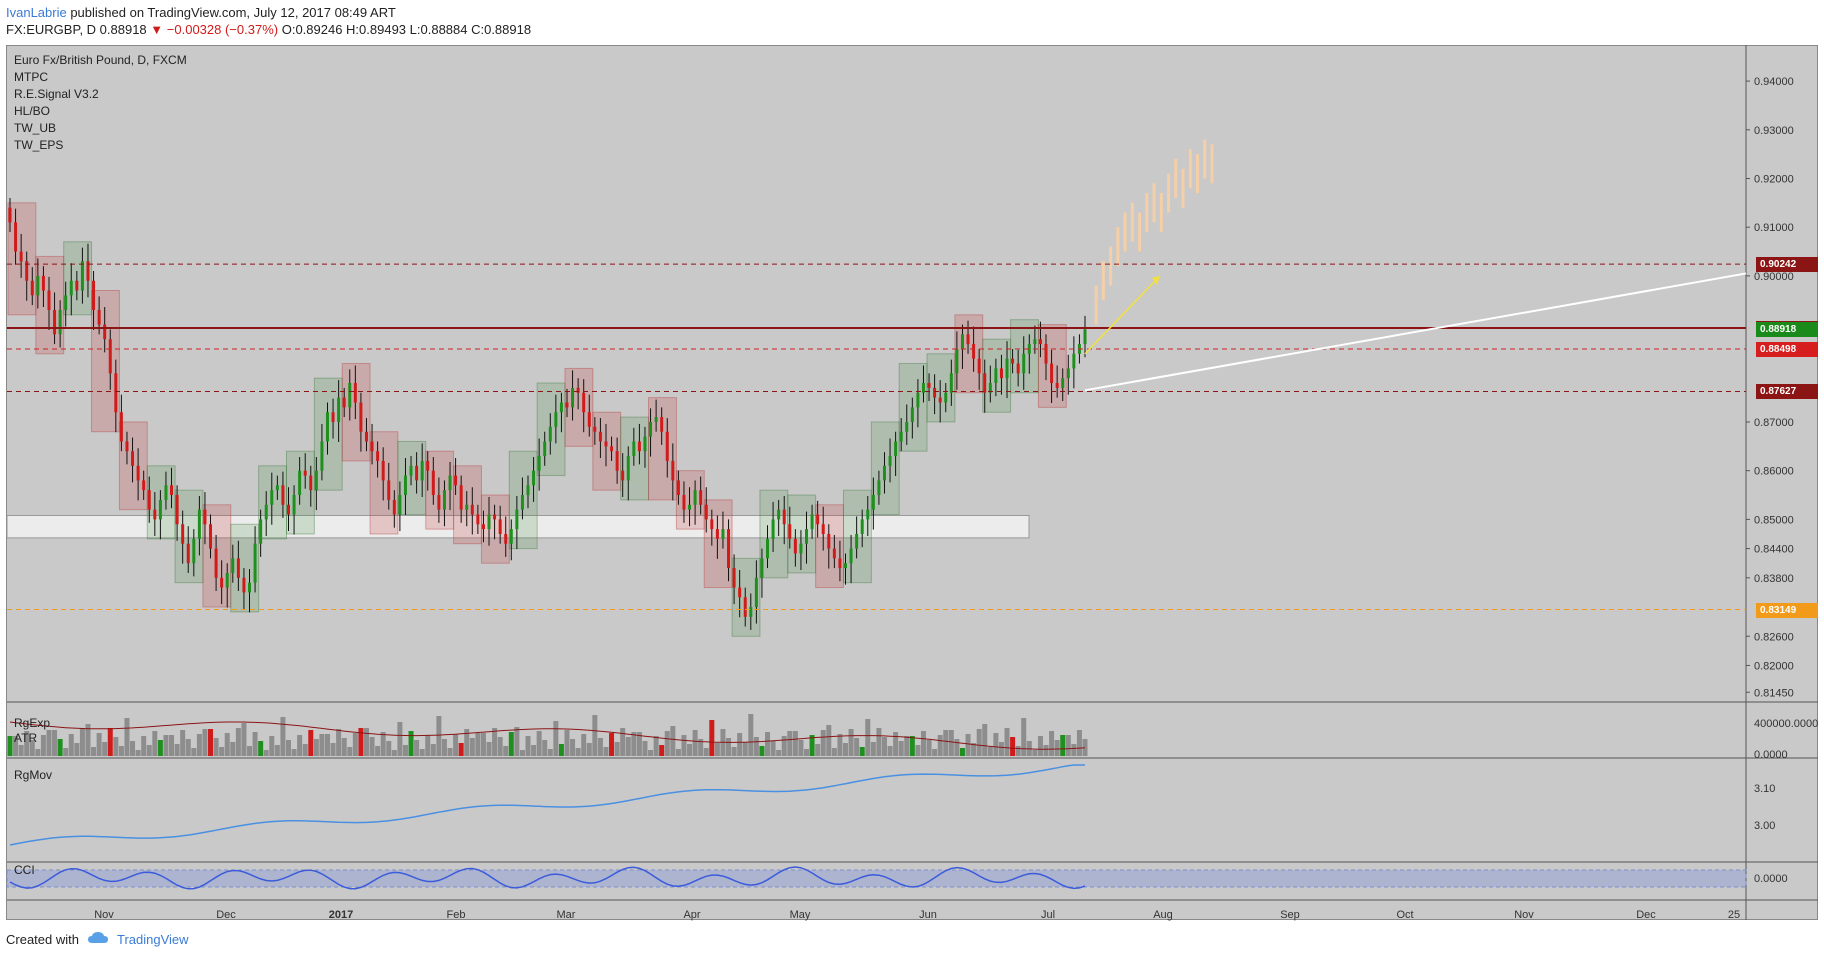 Image resolution: width=1824 pixels, height=956 pixels. What do you see at coordinates (928, 915) in the screenshot?
I see `x-tick-label: Jun` at bounding box center [928, 915].